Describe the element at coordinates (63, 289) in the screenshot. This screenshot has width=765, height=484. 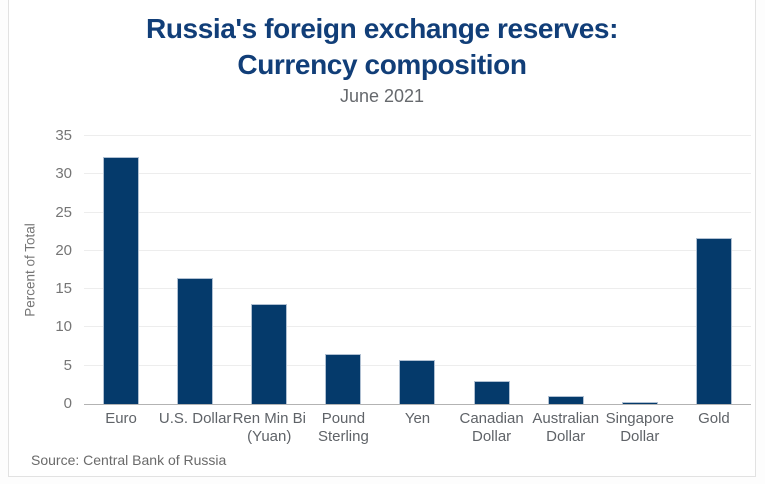
I see `y-tick-label-15: 15` at that location.